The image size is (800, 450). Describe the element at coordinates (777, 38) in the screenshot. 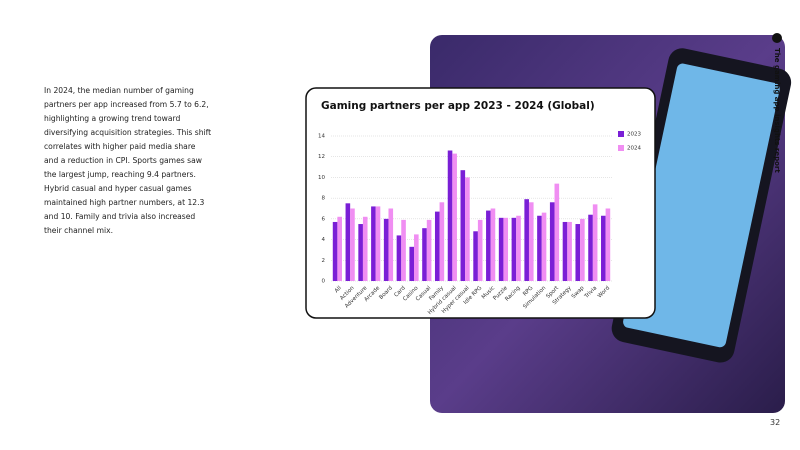

I see `logo` at that location.